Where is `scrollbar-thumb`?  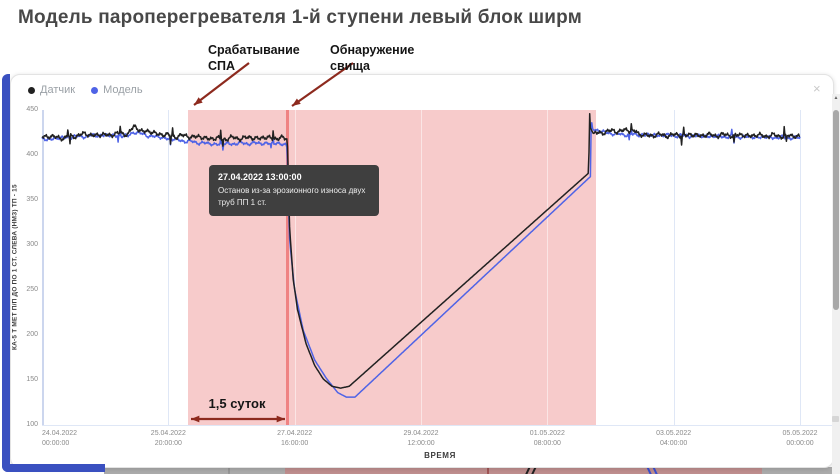
scrollbar-thumb is located at coordinates (836, 210).